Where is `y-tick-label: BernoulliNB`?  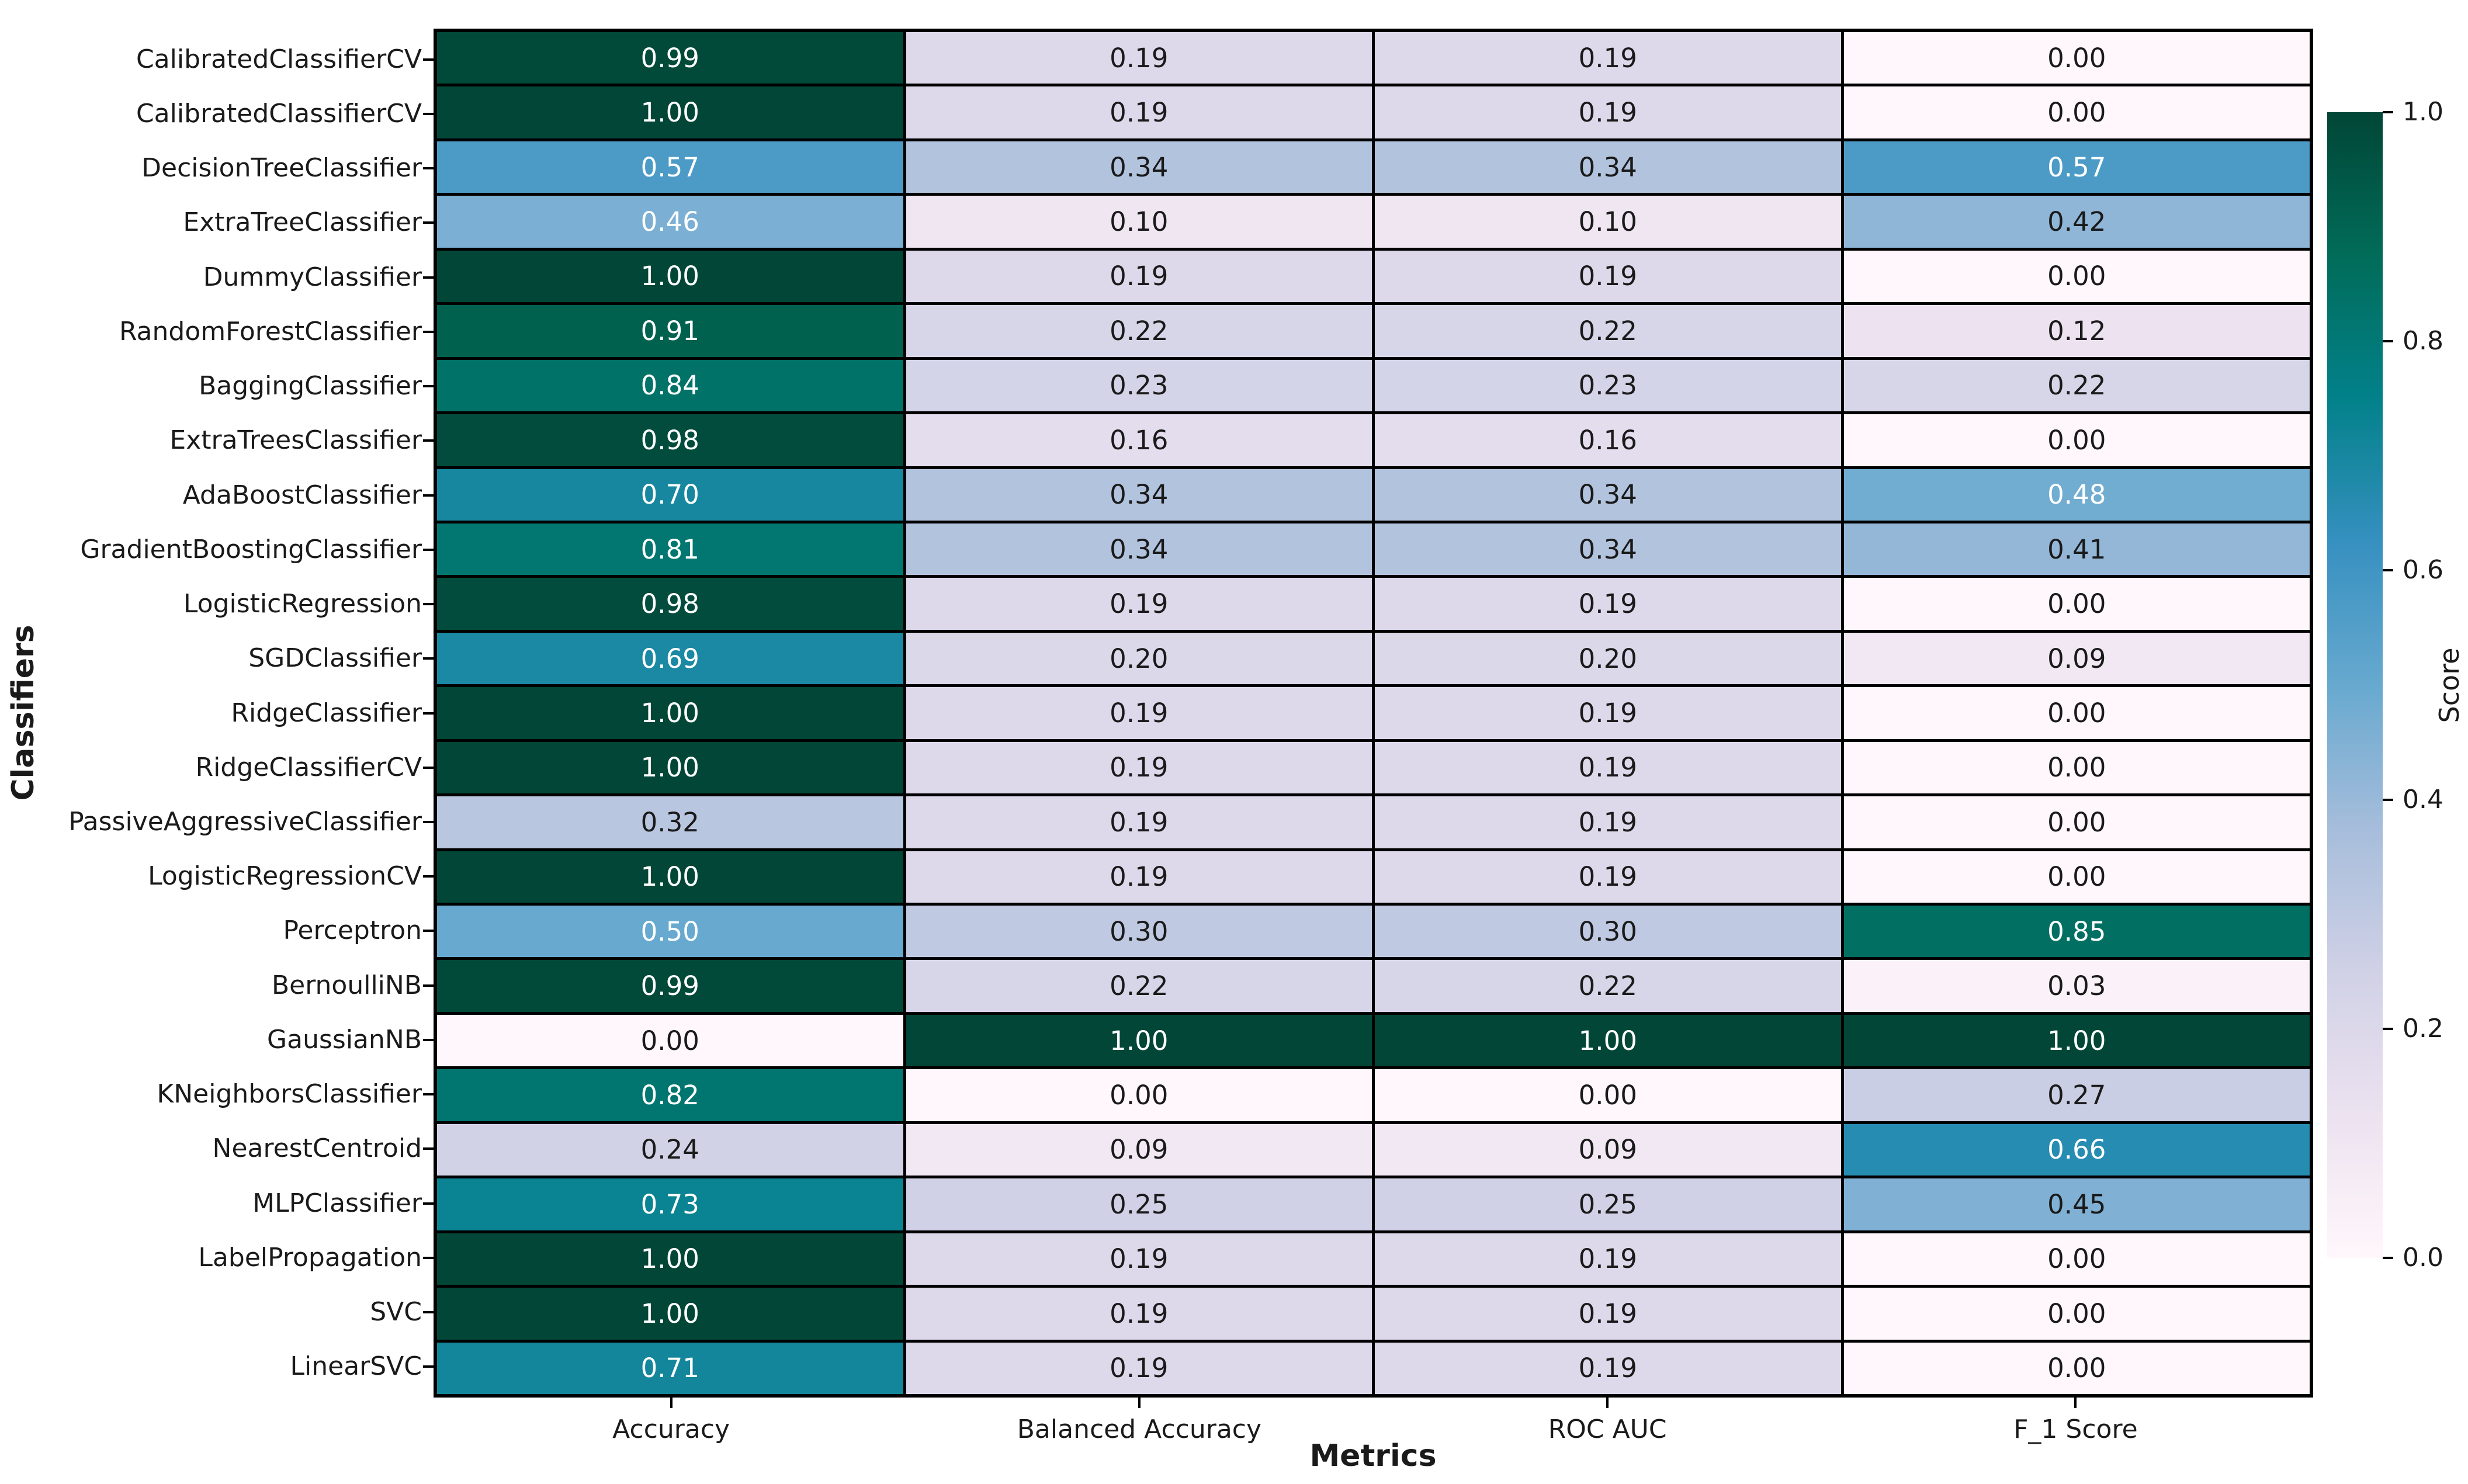
y-tick-label: BernoulliNB is located at coordinates (346, 985).